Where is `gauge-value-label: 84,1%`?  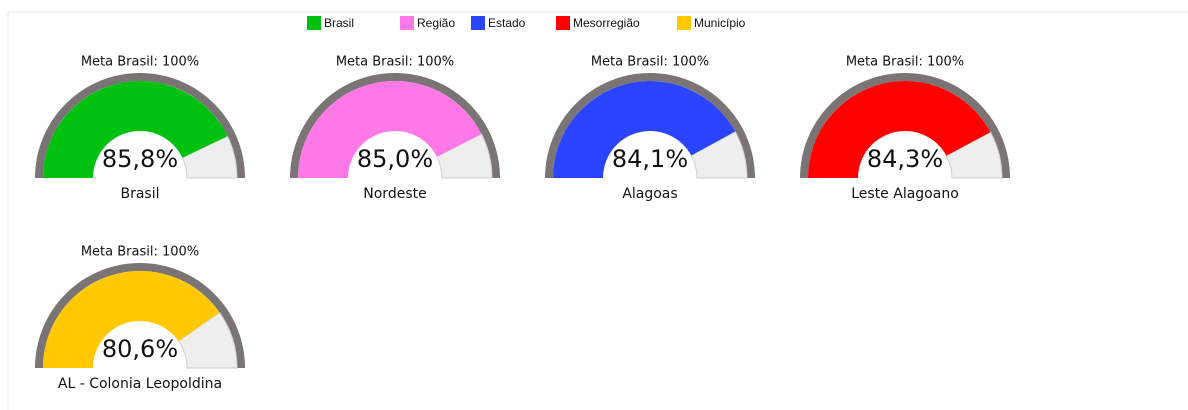 gauge-value-label: 84,1% is located at coordinates (650, 159).